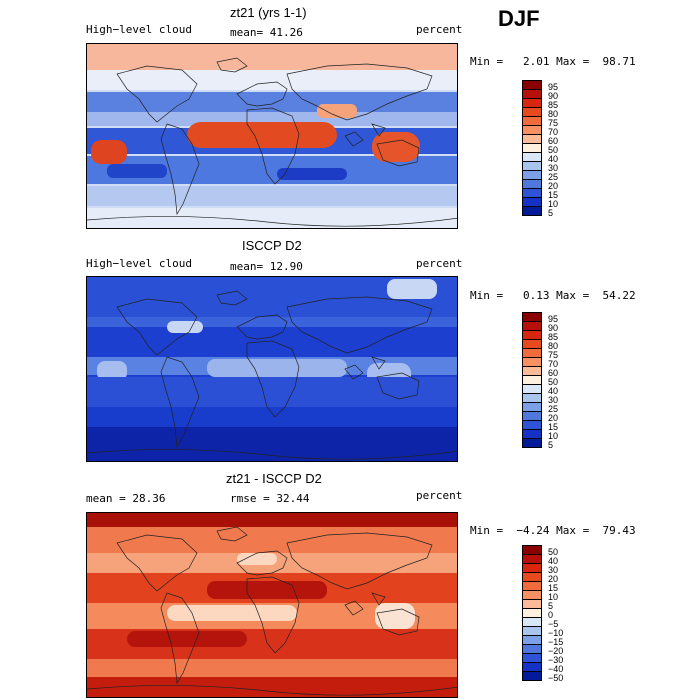 Image resolution: width=700 pixels, height=700 pixels. I want to click on colorbar-label: −5, so click(553, 624).